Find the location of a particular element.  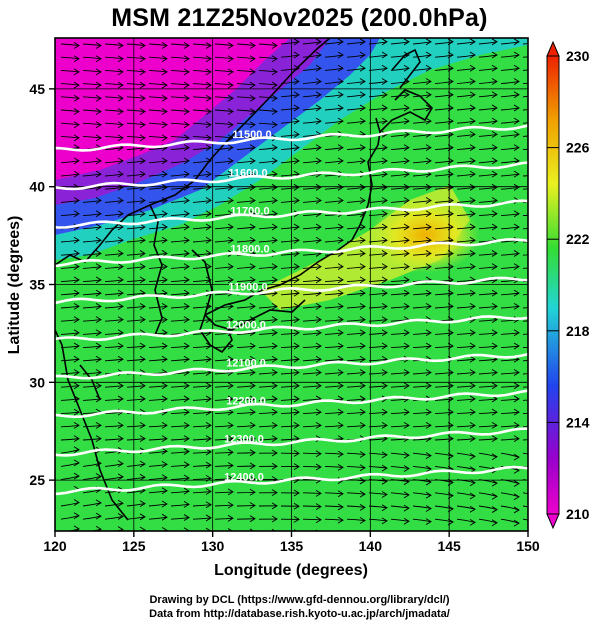

height-contour-label: 11900.0 is located at coordinates (247, 287).